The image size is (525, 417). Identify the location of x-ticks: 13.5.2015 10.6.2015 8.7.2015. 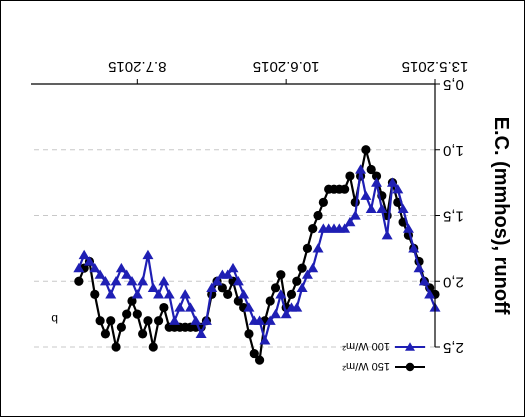
(288, 71).